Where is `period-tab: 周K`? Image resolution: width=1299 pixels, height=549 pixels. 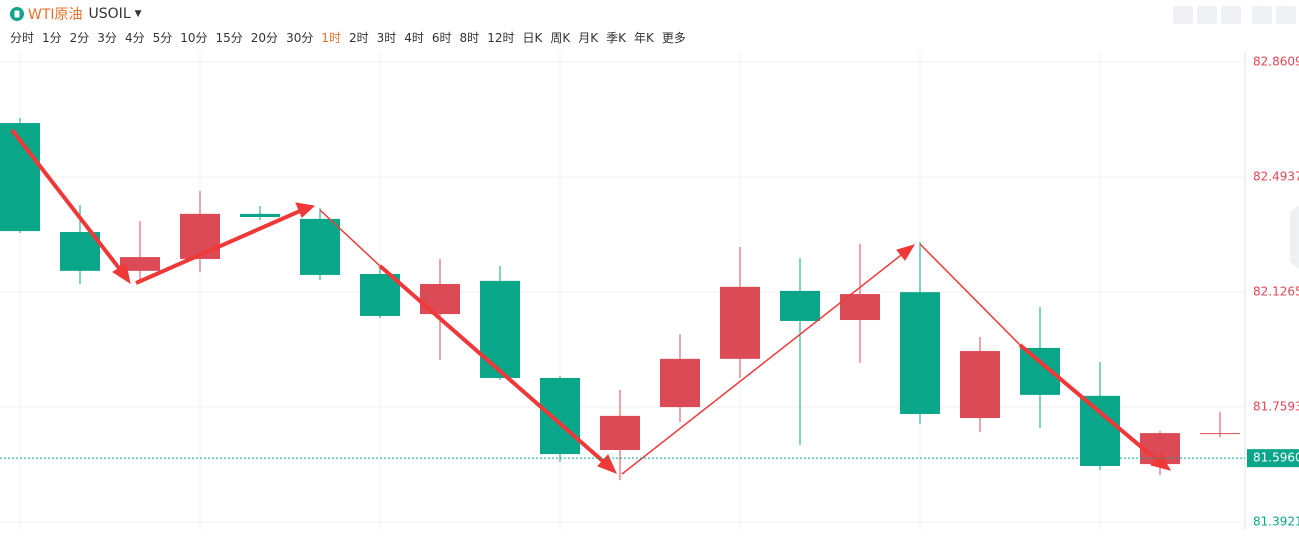
period-tab: 周K is located at coordinates (560, 38).